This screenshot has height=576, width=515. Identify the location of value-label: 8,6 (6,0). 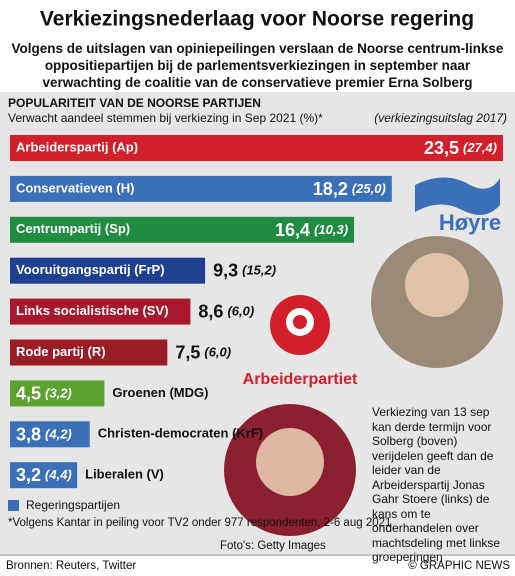
(226, 311).